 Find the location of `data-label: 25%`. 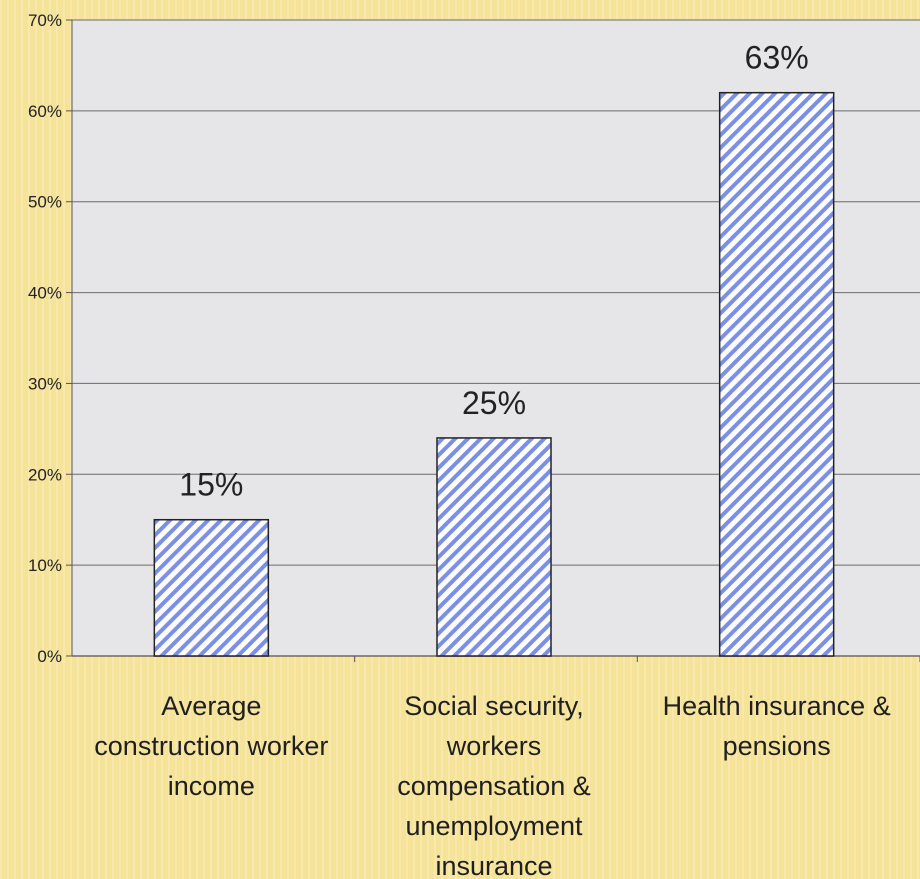

data-label: 25% is located at coordinates (494, 403).